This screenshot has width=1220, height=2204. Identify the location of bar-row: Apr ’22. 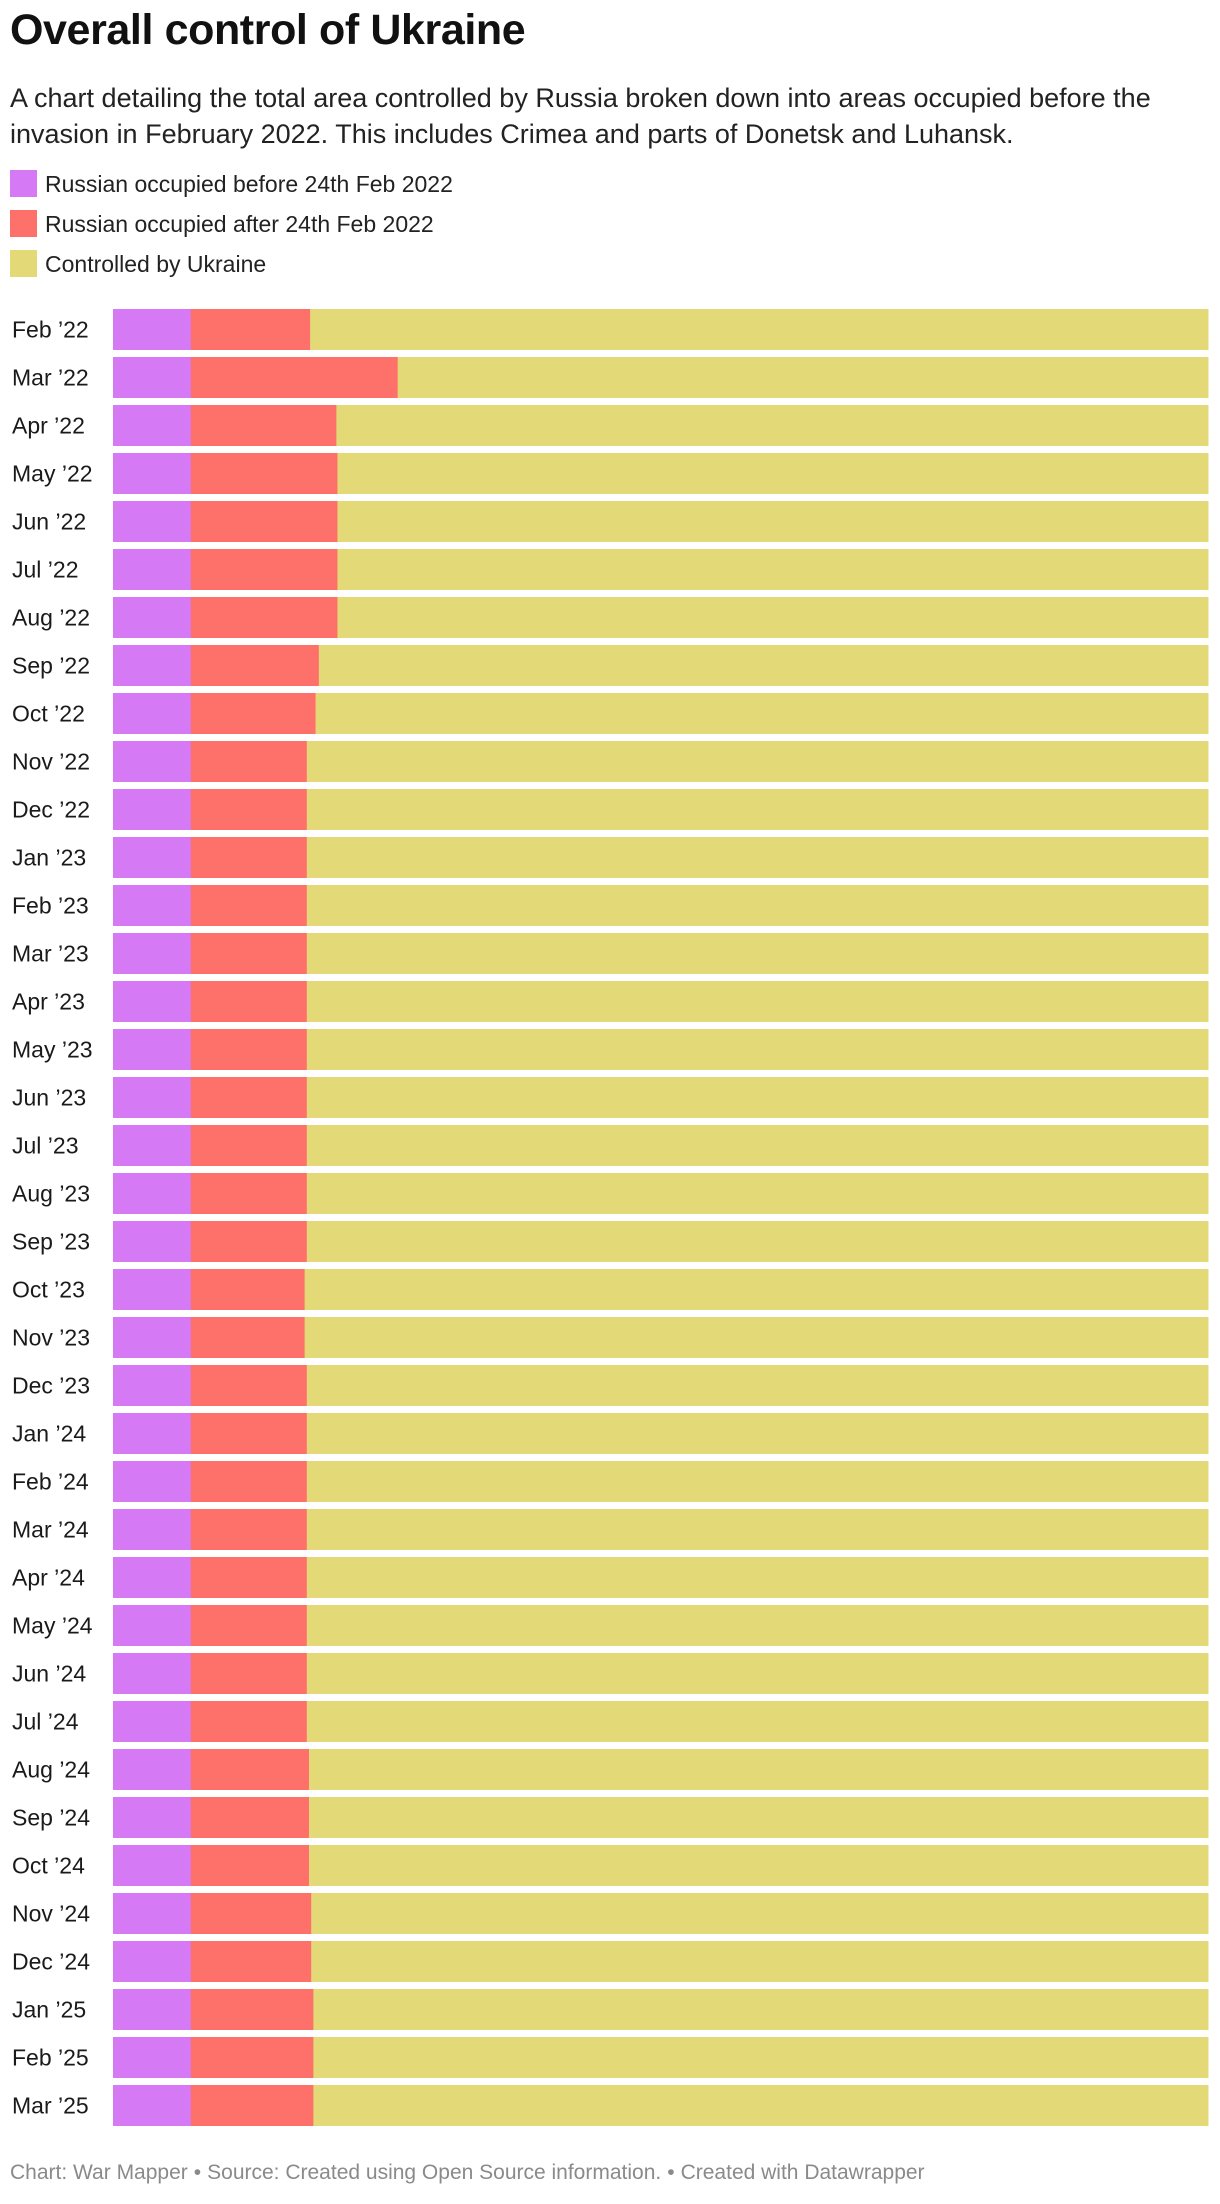
(610, 425).